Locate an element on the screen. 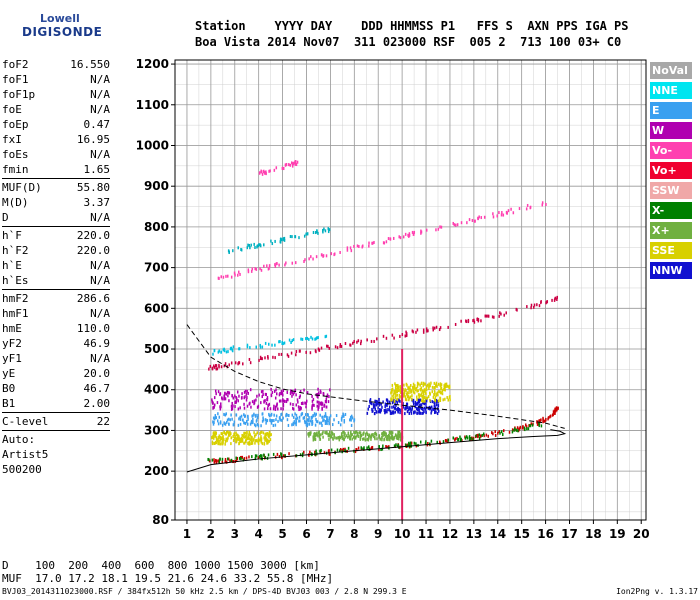 This screenshot has height=600, width=700. param-value: N/A is located at coordinates (100, 280).